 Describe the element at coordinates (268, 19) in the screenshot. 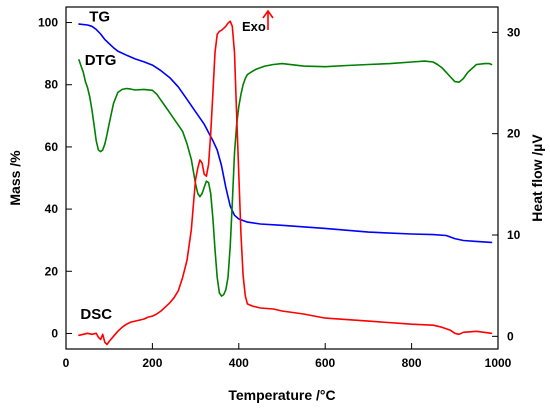

I see `exo-arrow-icon` at that location.